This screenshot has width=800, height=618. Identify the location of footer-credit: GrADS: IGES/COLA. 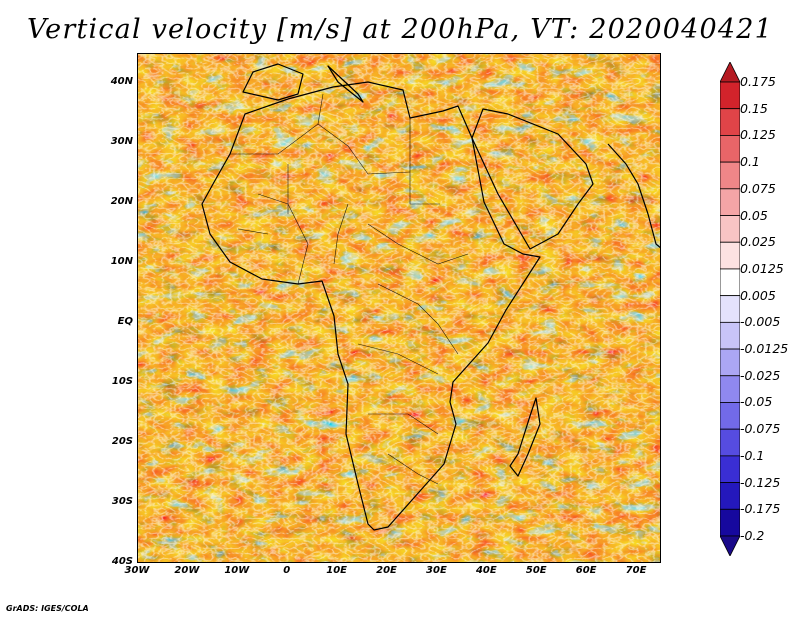
(47, 608).